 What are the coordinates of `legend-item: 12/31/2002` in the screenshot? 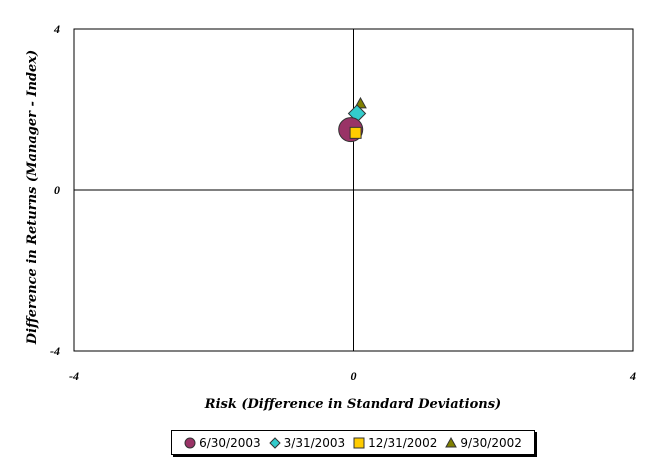 It's located at (395, 443).